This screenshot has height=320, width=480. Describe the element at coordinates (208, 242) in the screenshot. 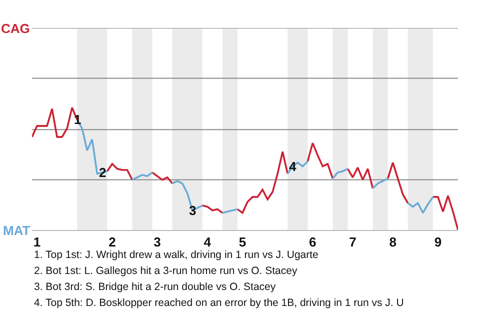

I see `x-tick-label: 4` at that location.